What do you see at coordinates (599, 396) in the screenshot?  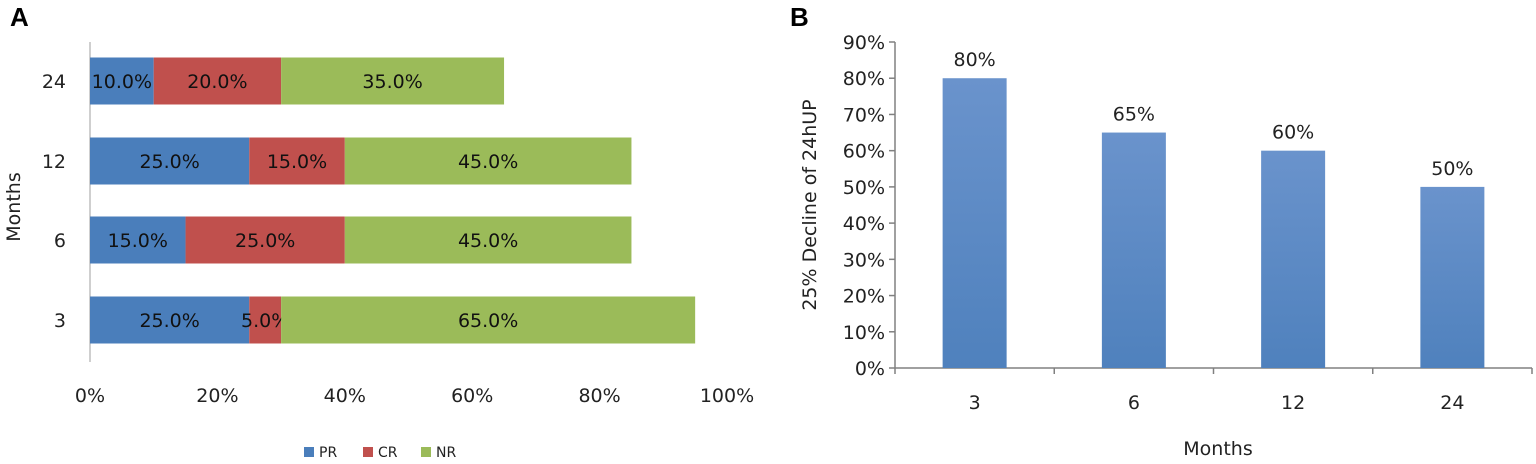 I see `x-tick-label: 80%` at bounding box center [599, 396].